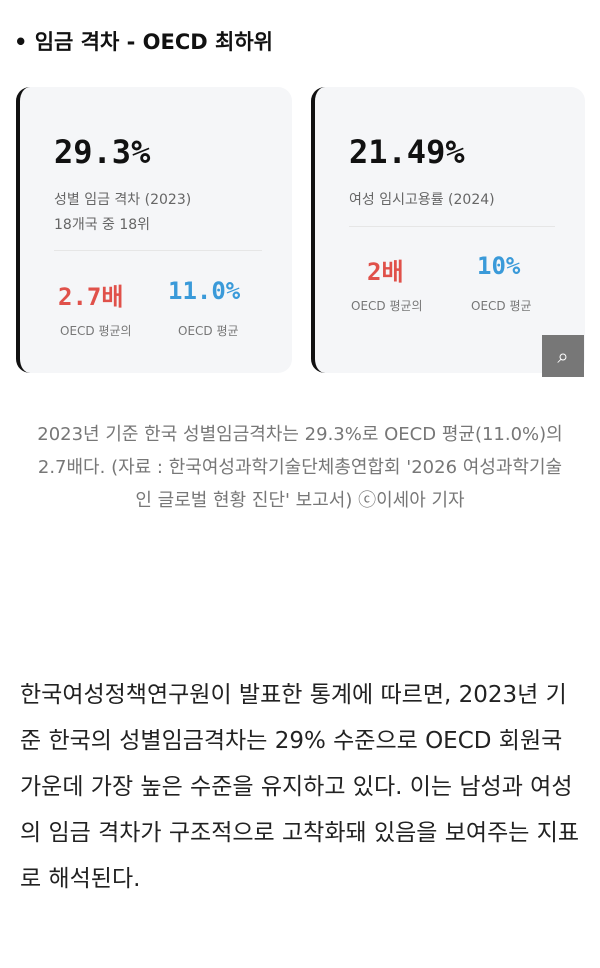  What do you see at coordinates (563, 356) in the screenshot?
I see `zoom-in-icon: ⌕` at bounding box center [563, 356].